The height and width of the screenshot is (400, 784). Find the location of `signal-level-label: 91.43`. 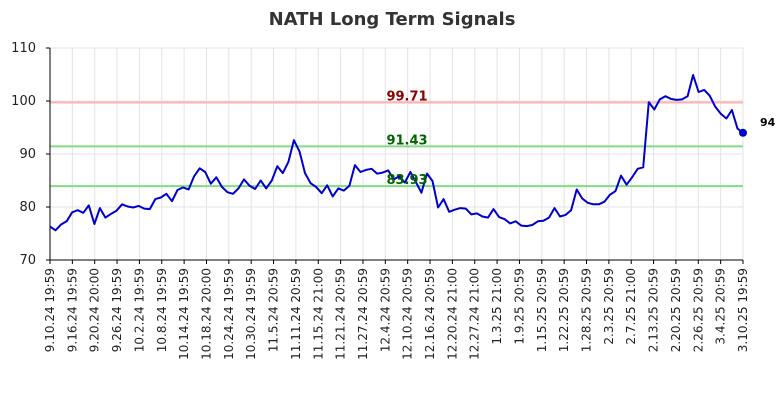

signal-level-label: 91.43 is located at coordinates (406, 140).